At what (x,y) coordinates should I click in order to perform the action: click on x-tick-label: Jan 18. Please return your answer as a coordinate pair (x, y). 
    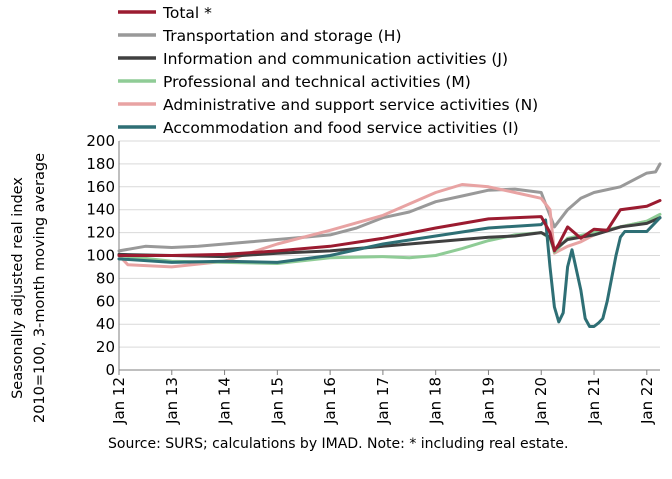
    Looking at the image, I should click on (436, 401).